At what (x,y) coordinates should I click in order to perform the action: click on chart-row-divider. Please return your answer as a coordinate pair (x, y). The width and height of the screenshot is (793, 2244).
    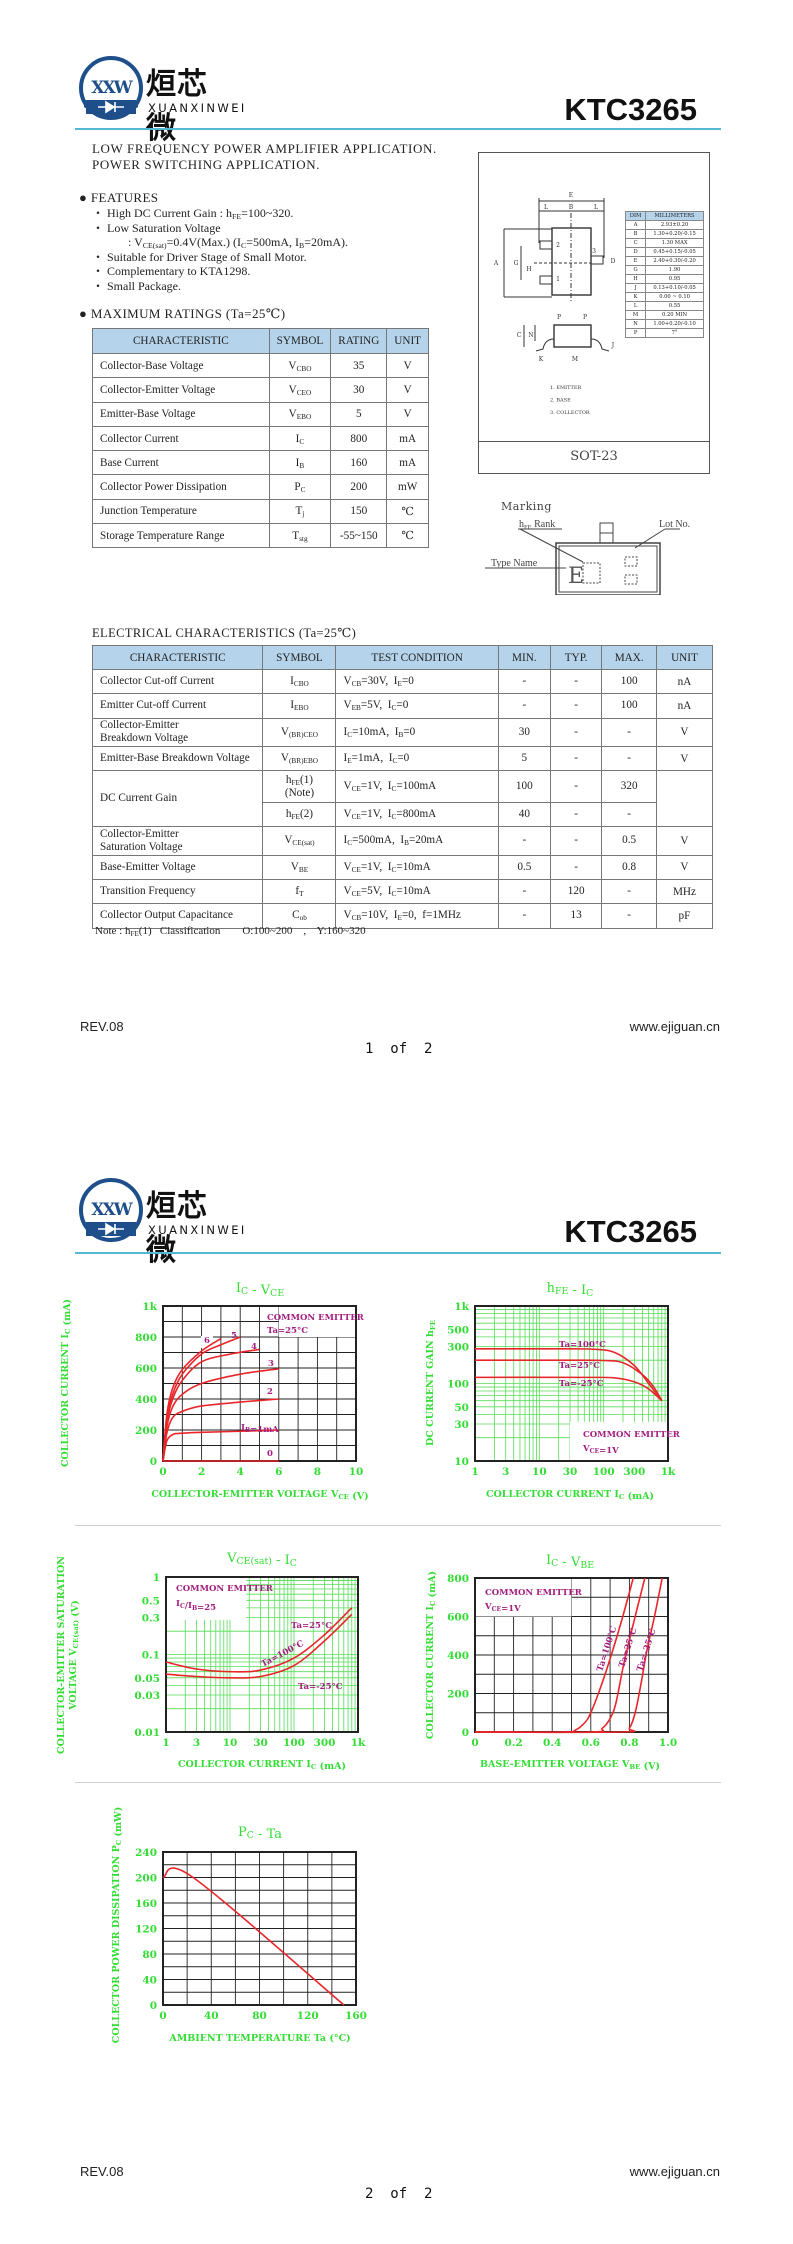
    Looking at the image, I should click on (398, 1525).